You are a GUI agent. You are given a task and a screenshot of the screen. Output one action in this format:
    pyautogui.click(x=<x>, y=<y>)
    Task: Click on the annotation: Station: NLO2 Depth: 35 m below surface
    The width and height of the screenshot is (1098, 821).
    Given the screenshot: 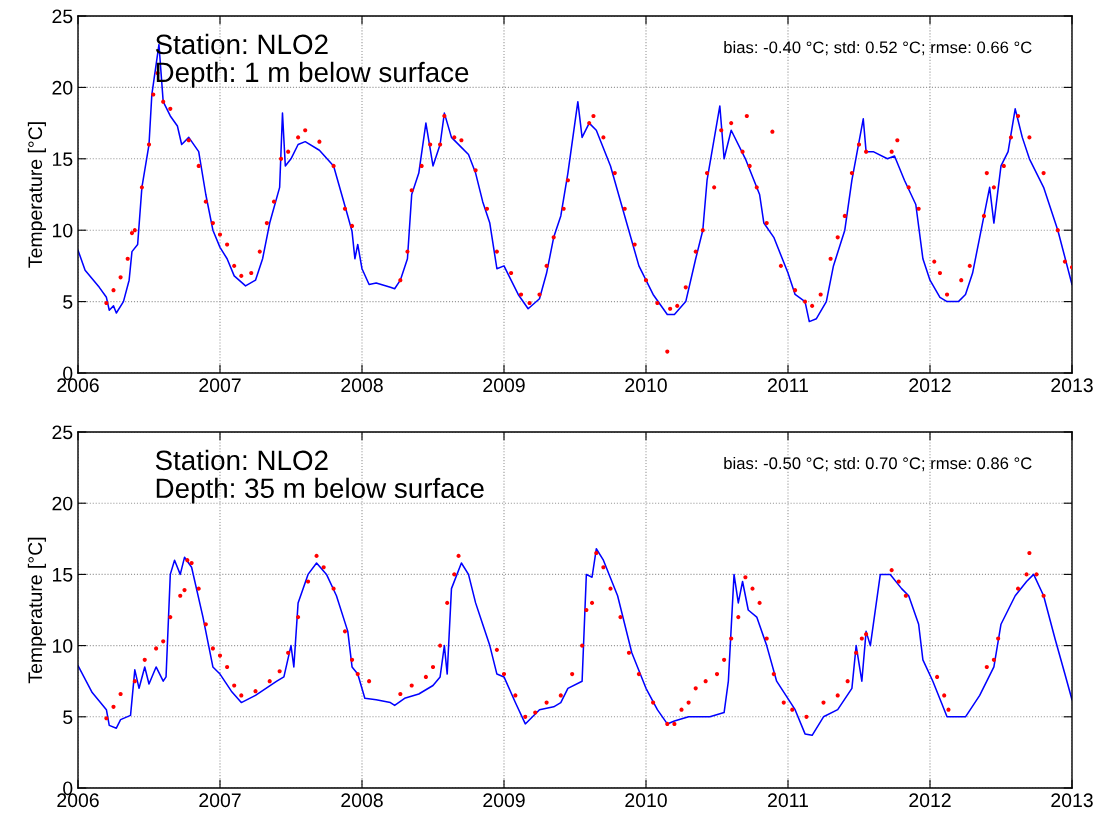 What is the action you would take?
    pyautogui.click(x=319, y=476)
    